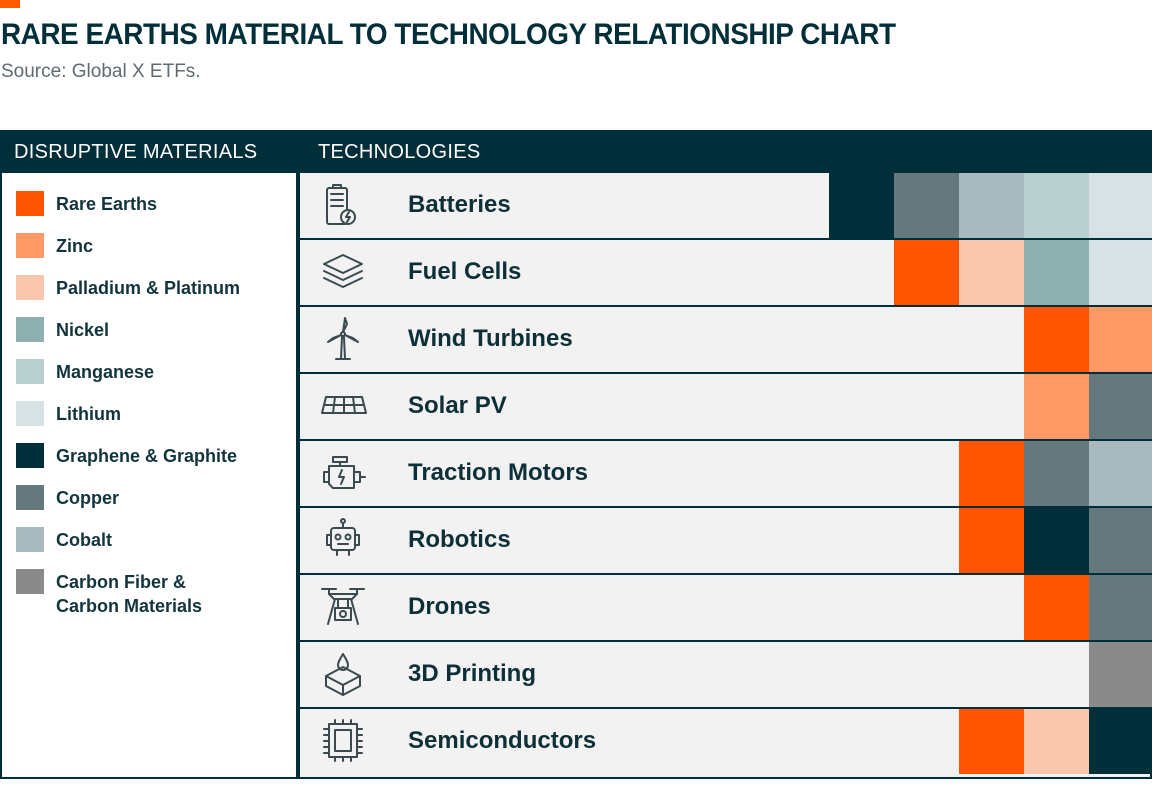  I want to click on legend-label: Manganese, so click(105, 372).